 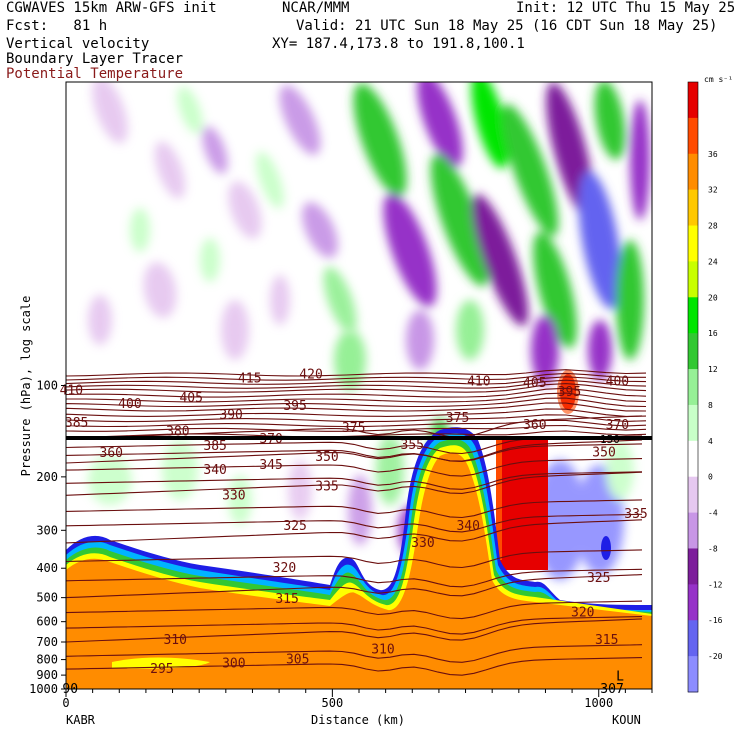 I want to click on colorbar-tick-label: 20, so click(x=713, y=297).